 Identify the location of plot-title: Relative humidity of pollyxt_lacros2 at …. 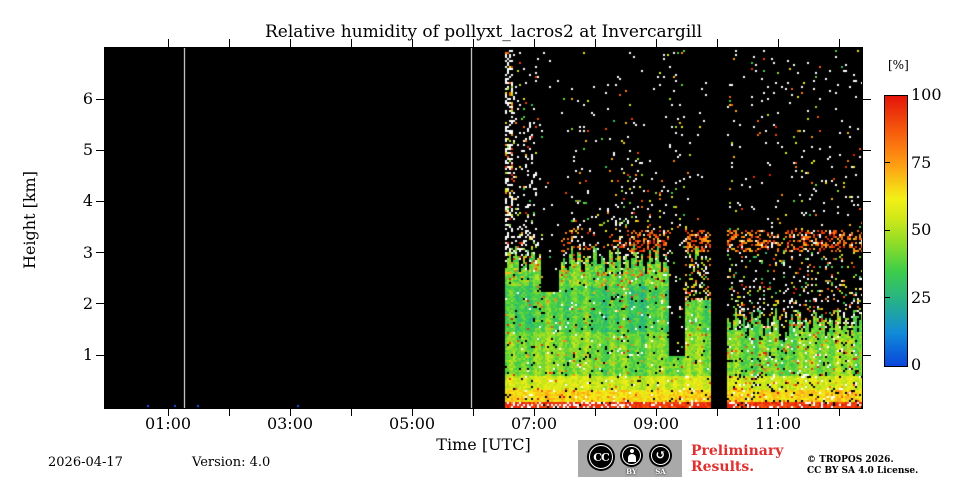
(483, 32).